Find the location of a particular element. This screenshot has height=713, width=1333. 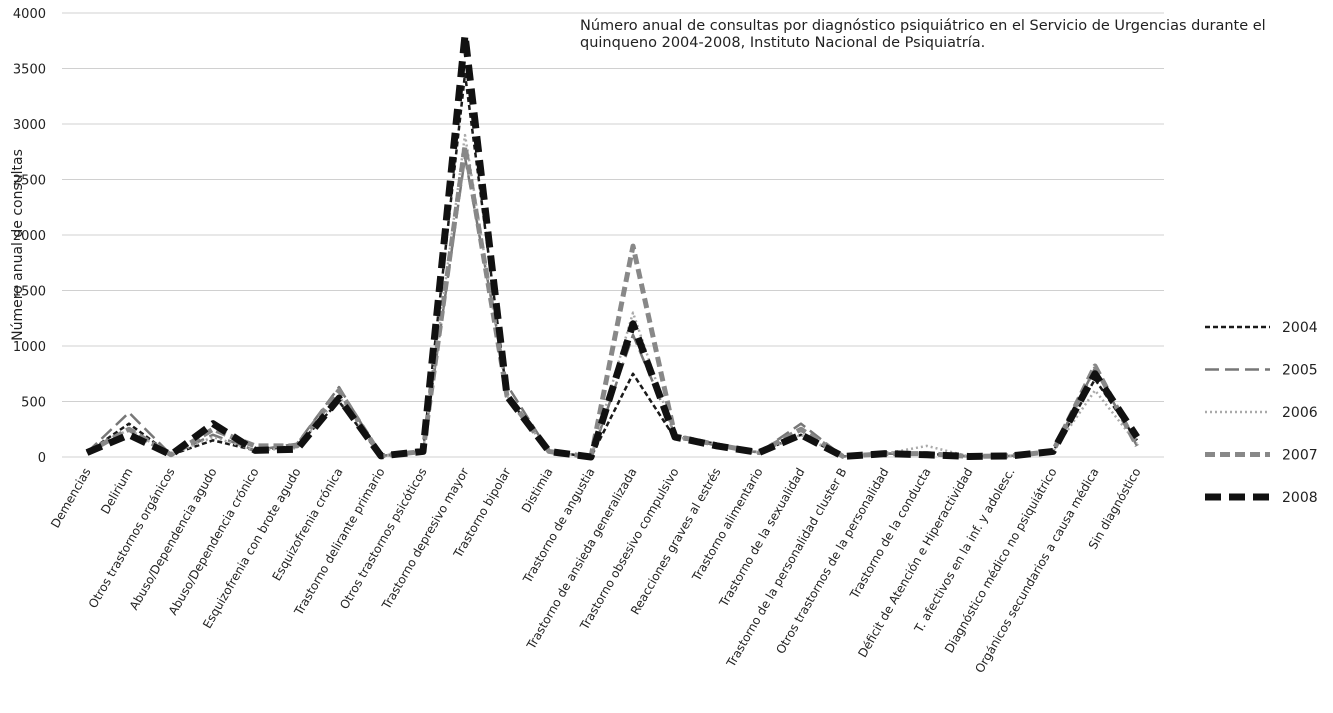

y-tick-label: 1000 is located at coordinates (29, 347).